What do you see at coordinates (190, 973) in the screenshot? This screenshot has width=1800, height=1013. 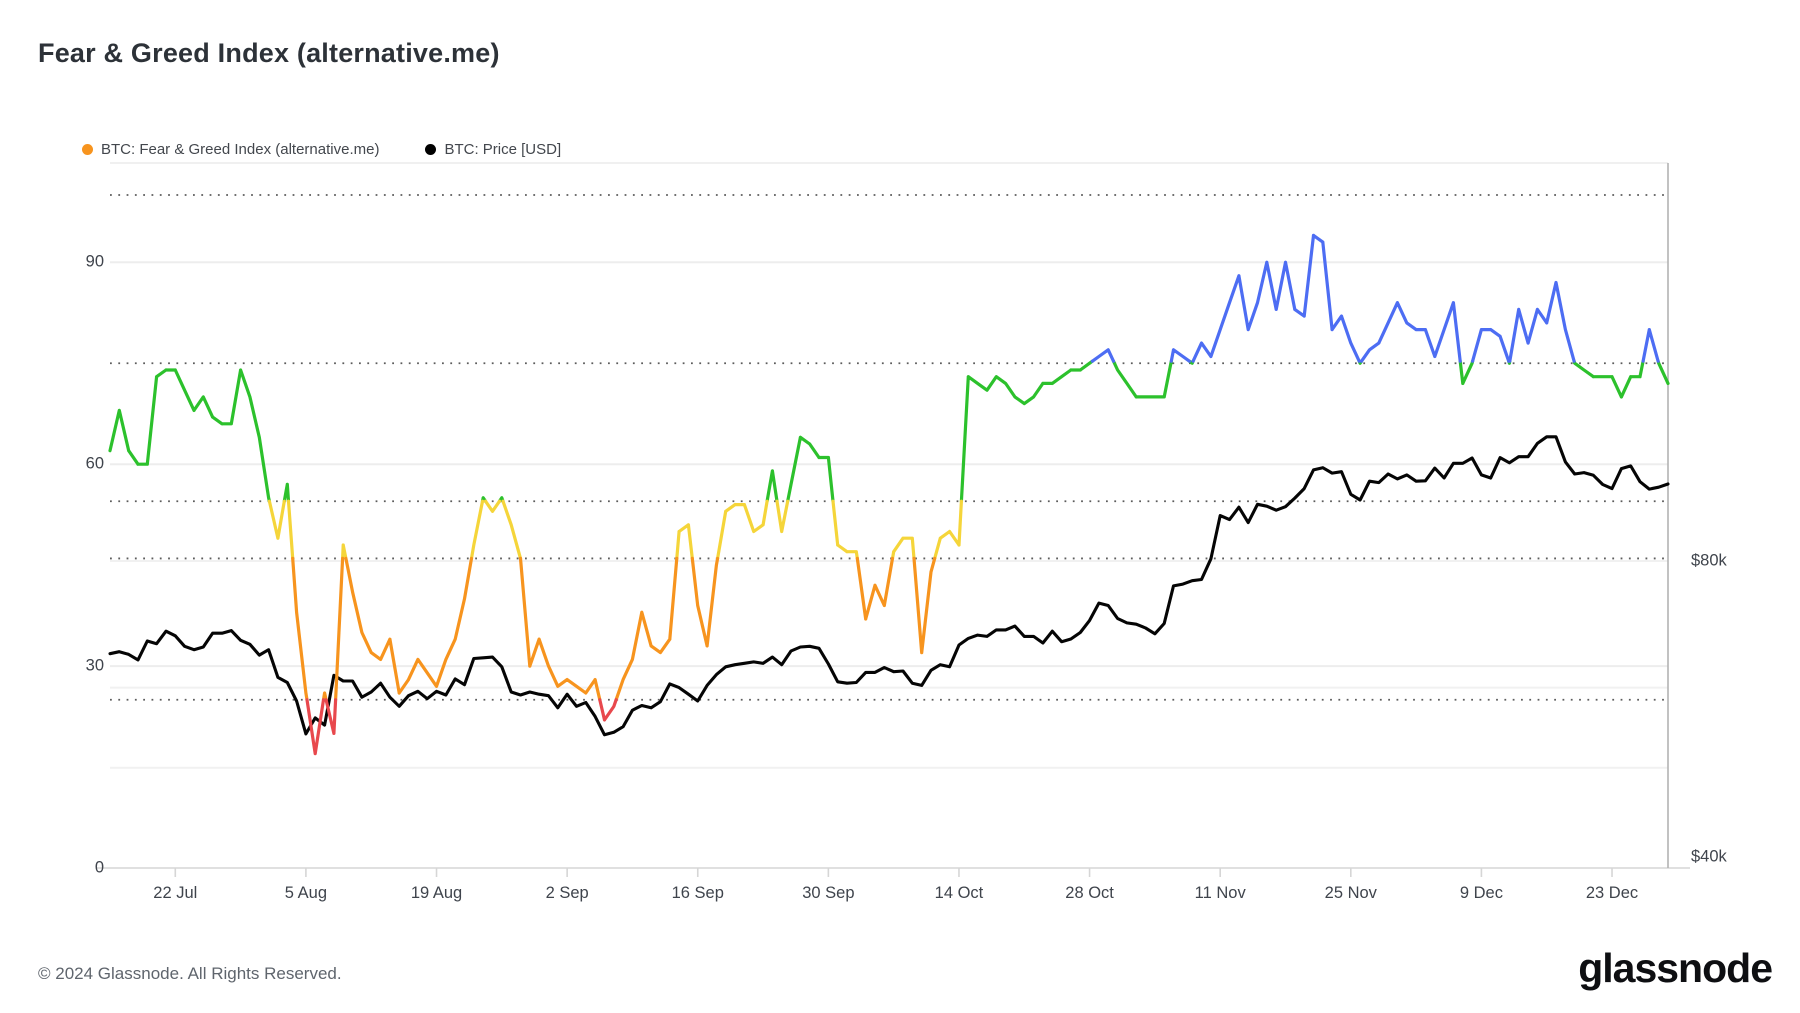 I see `copyright-text: © 2024 Glassnode. All Rights Reserved.` at bounding box center [190, 973].